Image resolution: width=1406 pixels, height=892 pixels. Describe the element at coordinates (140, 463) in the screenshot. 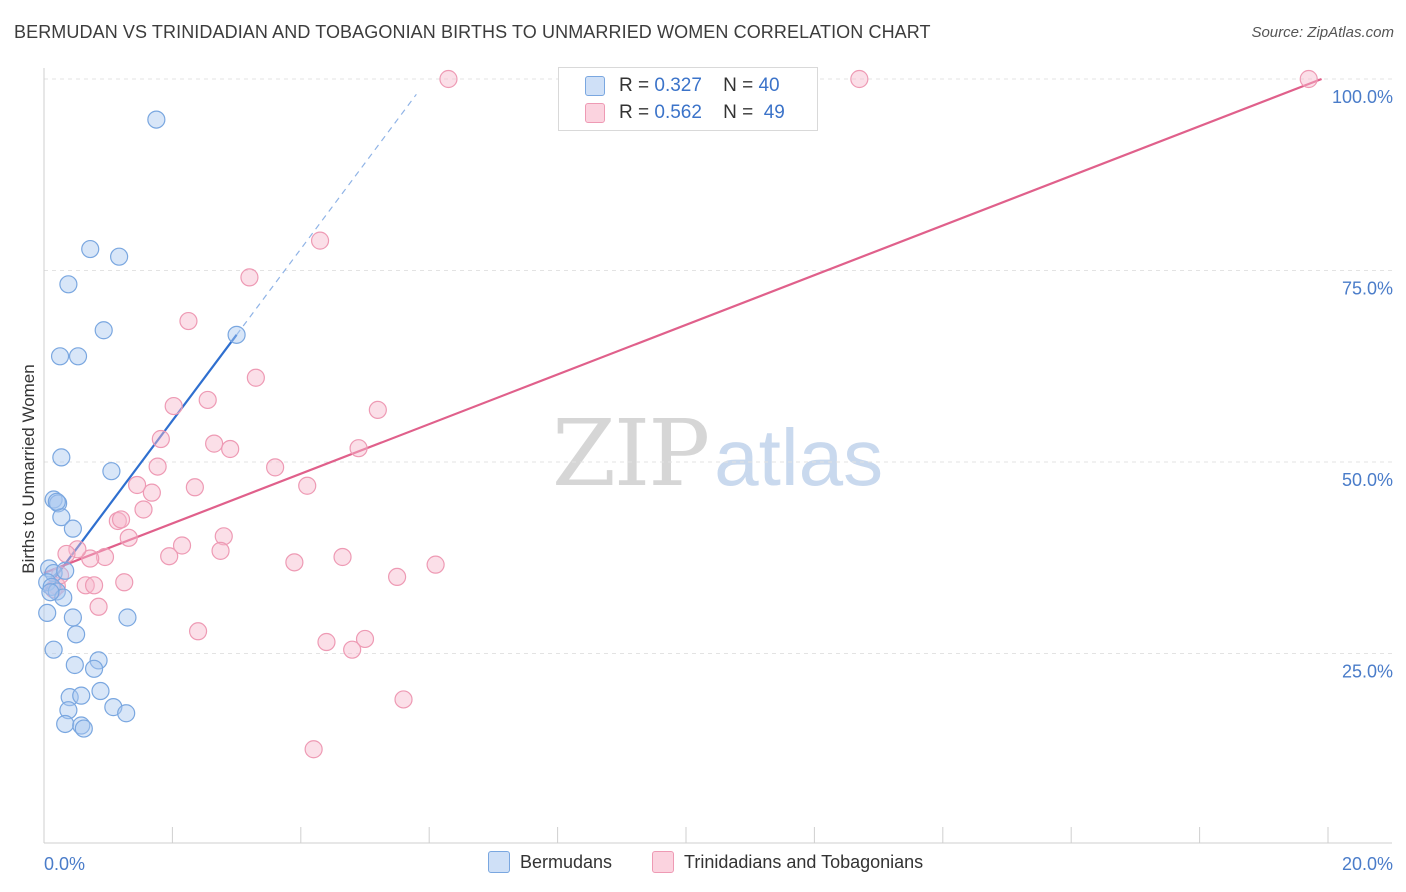

I see `trend-bermudans` at that location.